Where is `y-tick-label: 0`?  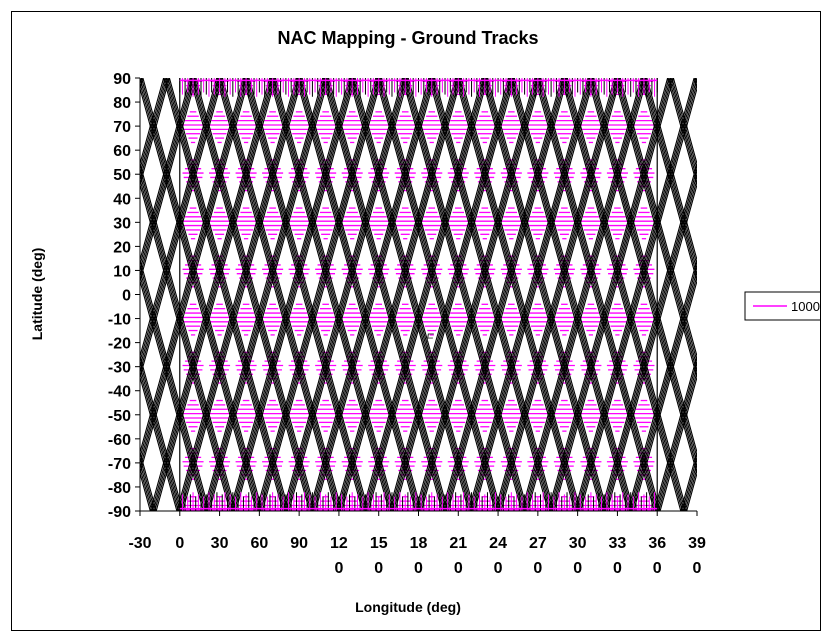
y-tick-label: 0 is located at coordinates (126, 296).